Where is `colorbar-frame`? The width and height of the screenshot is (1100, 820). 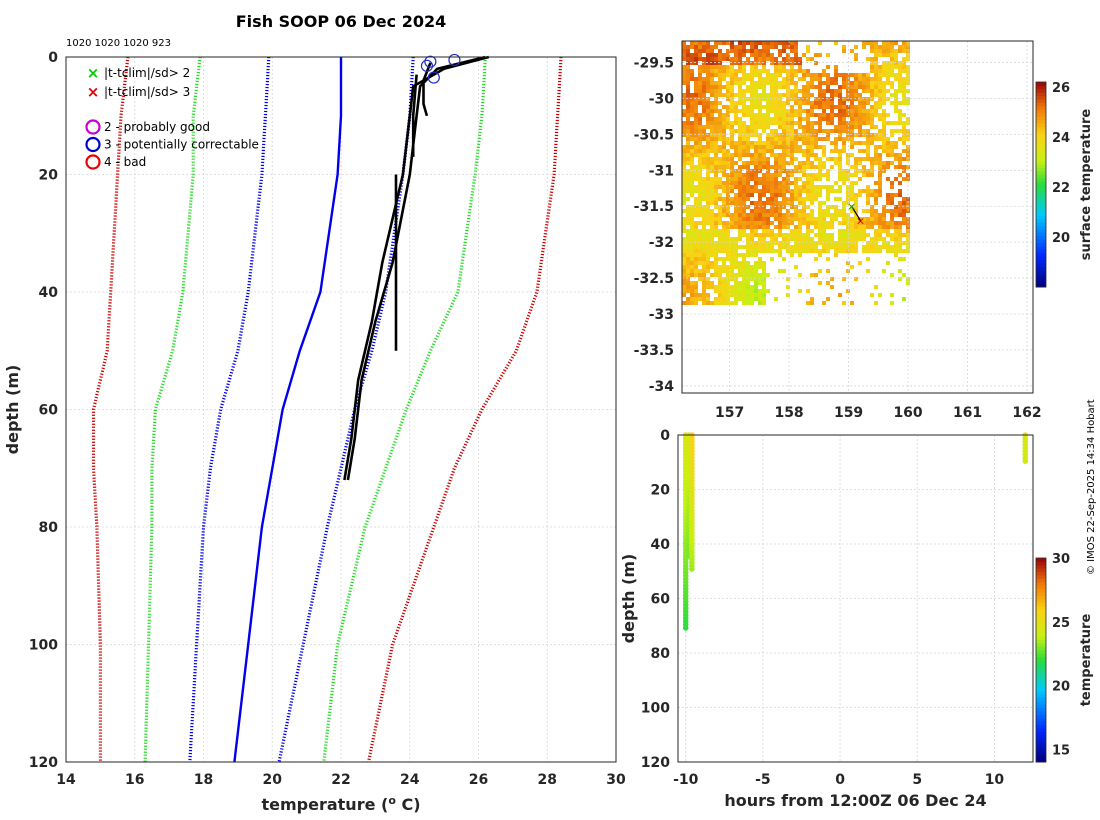
colorbar-frame is located at coordinates (1041, 184).